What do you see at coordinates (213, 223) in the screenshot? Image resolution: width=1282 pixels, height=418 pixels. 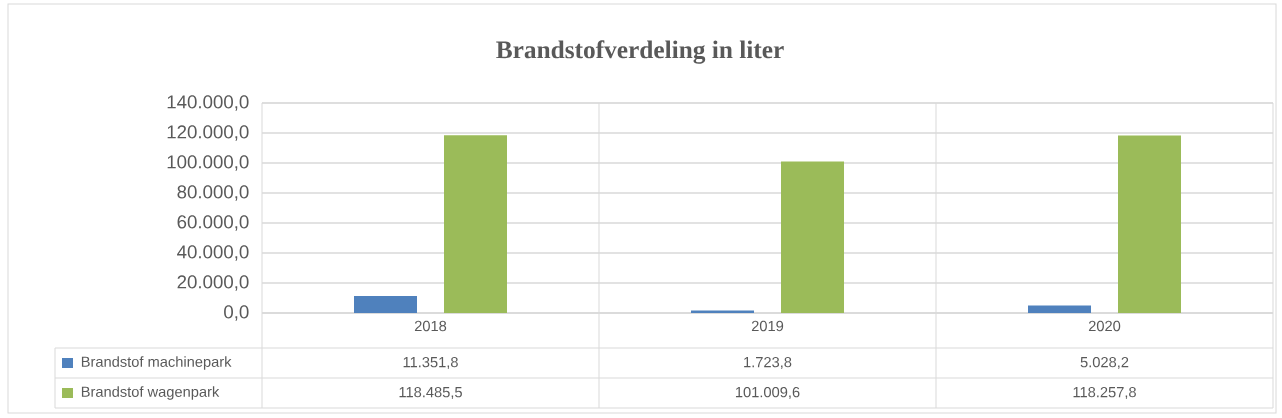 I see `y-tick-label: 60.000,0` at bounding box center [213, 223].